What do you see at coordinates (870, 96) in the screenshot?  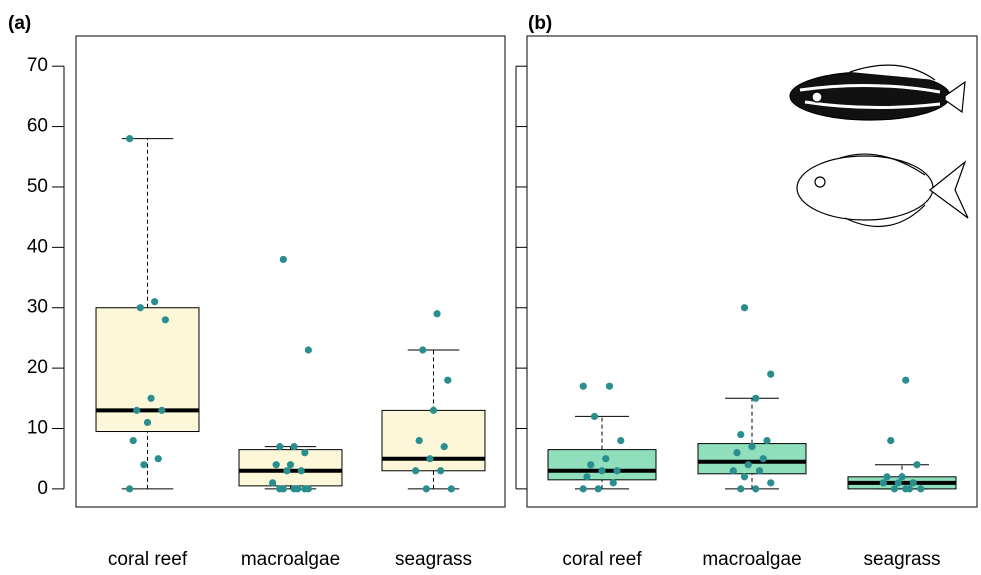 I see `fish-stripes` at bounding box center [870, 96].